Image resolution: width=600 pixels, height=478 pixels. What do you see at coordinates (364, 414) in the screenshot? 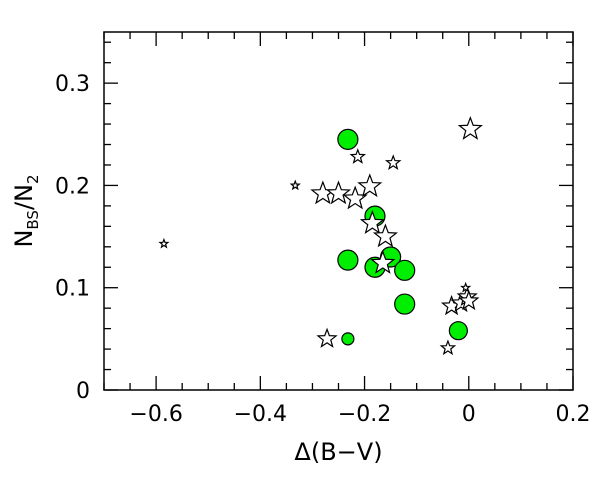
I see `x-tick-label: −0.2` at bounding box center [364, 414].